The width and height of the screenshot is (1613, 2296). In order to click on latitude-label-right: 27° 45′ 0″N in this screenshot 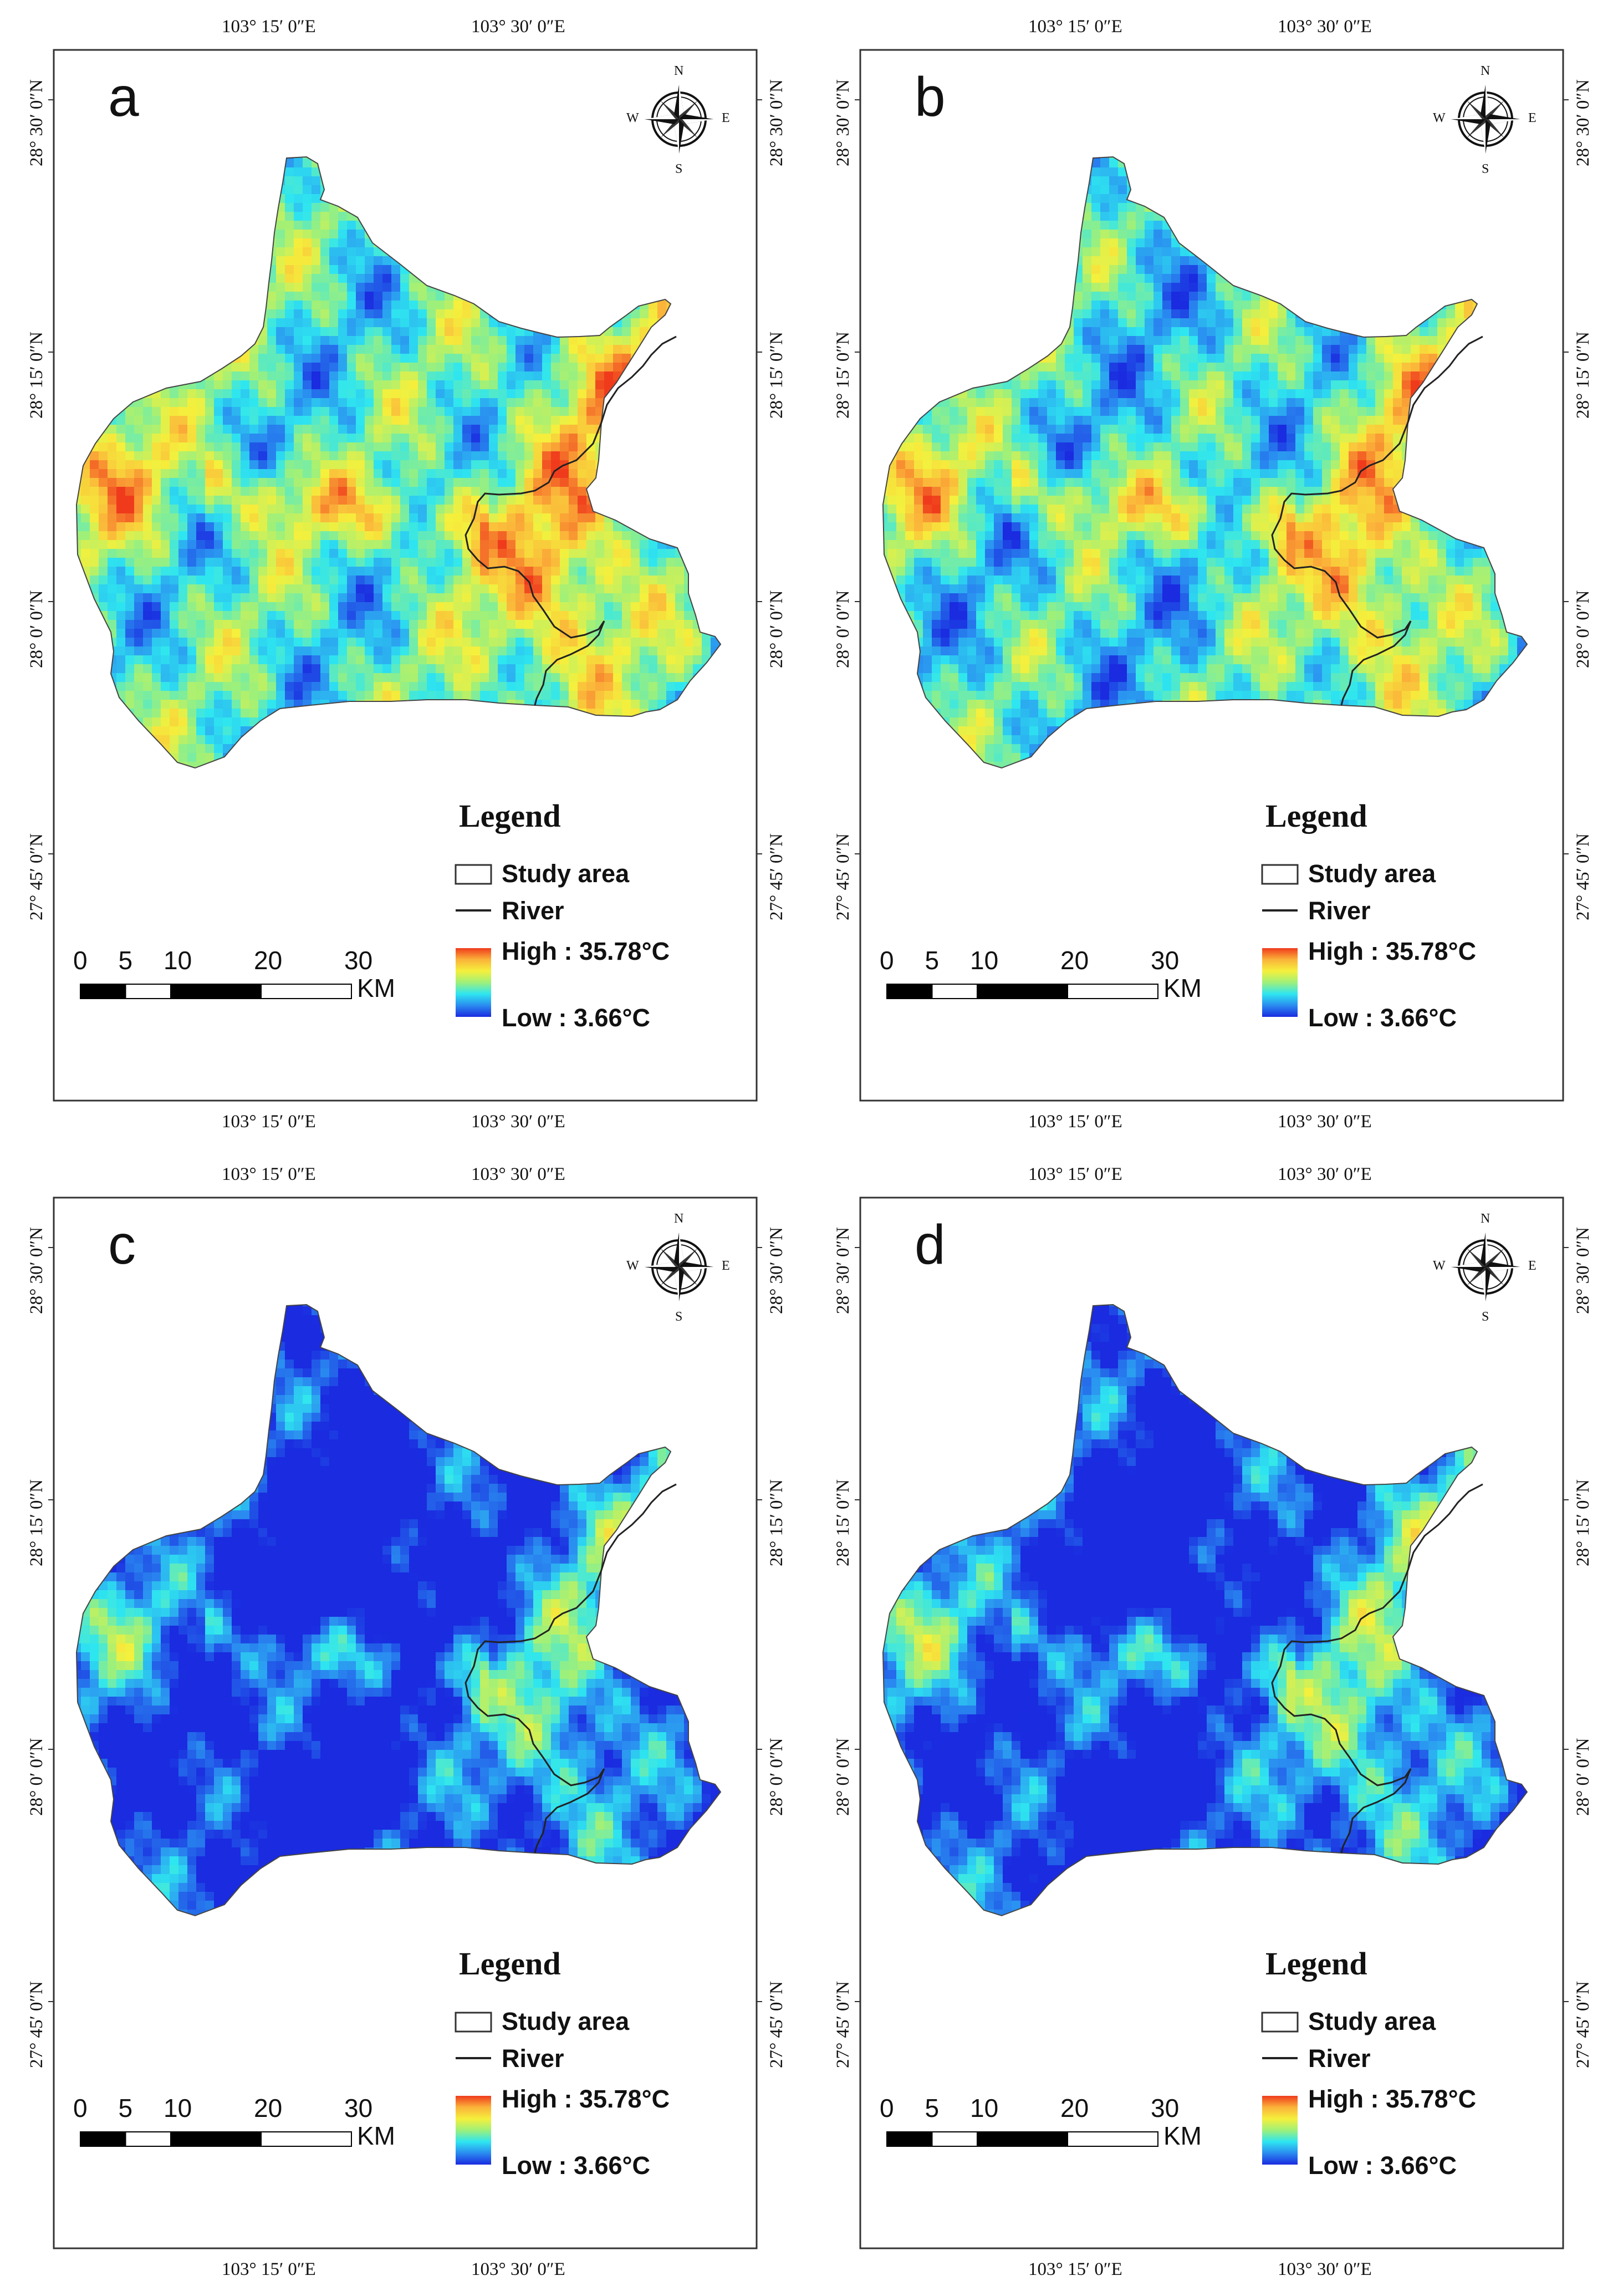, I will do `click(1583, 2025)`.